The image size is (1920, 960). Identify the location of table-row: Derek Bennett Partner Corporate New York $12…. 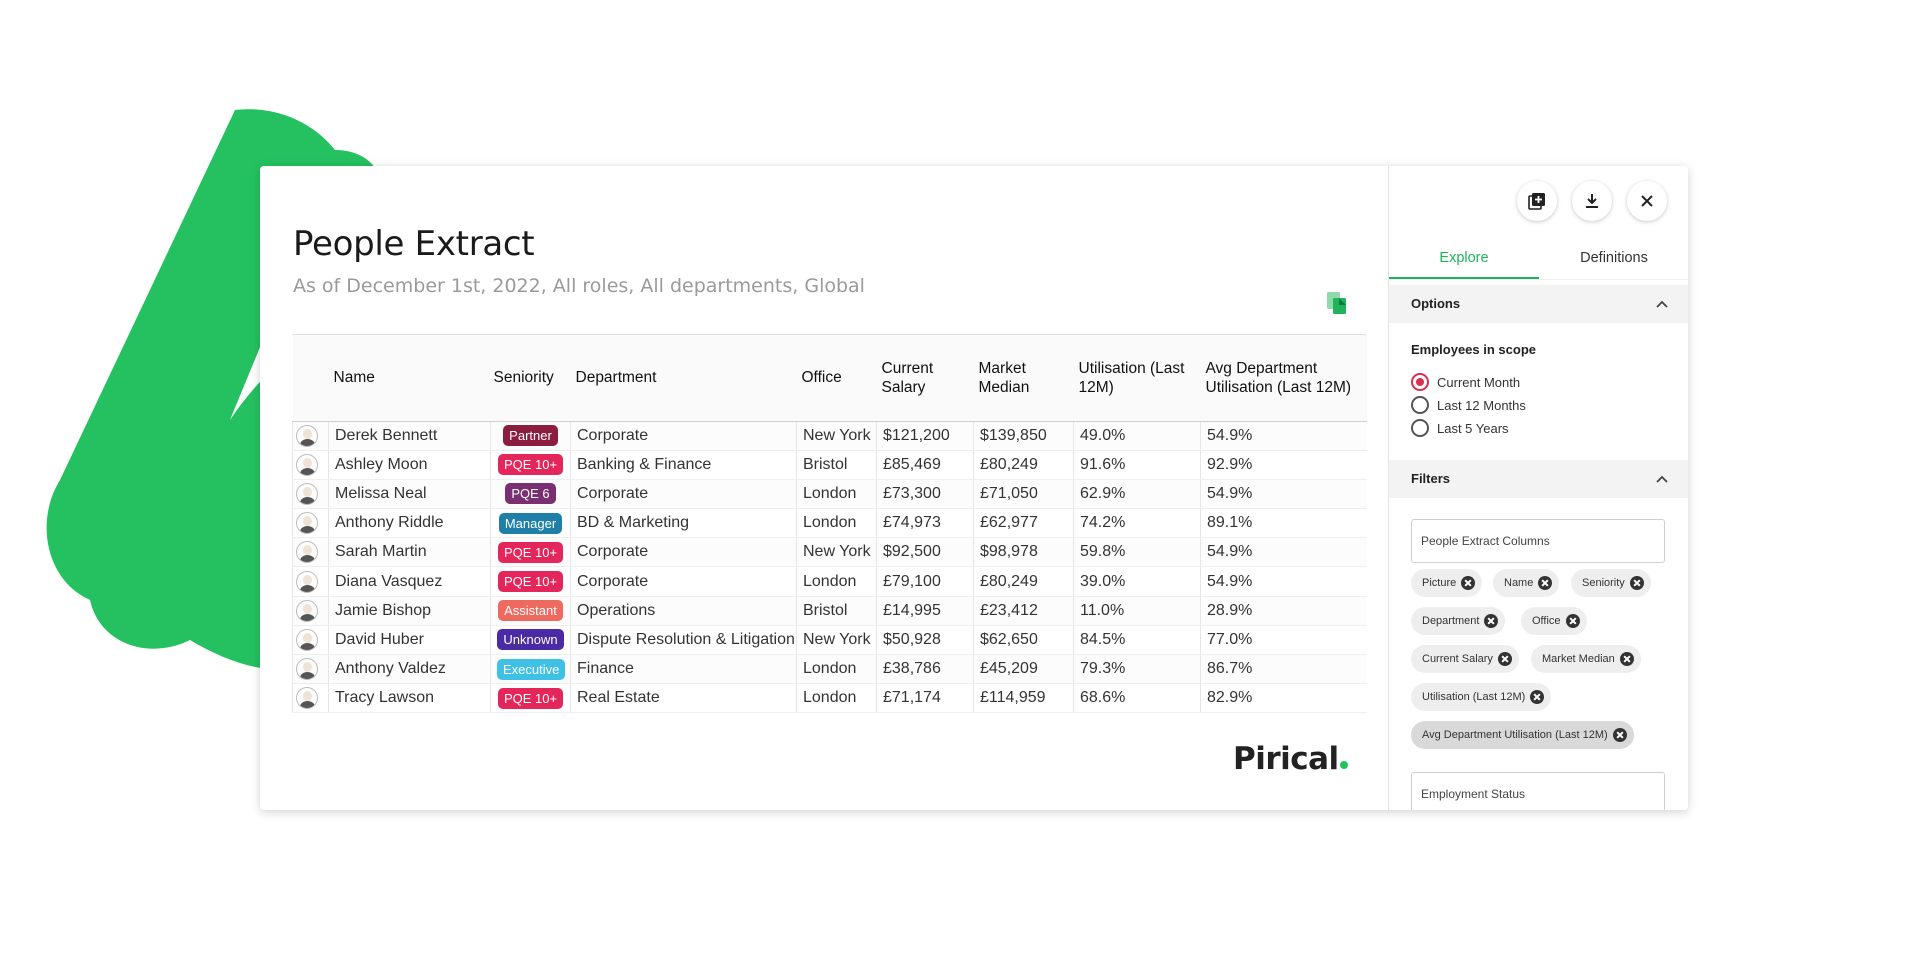
(829, 436).